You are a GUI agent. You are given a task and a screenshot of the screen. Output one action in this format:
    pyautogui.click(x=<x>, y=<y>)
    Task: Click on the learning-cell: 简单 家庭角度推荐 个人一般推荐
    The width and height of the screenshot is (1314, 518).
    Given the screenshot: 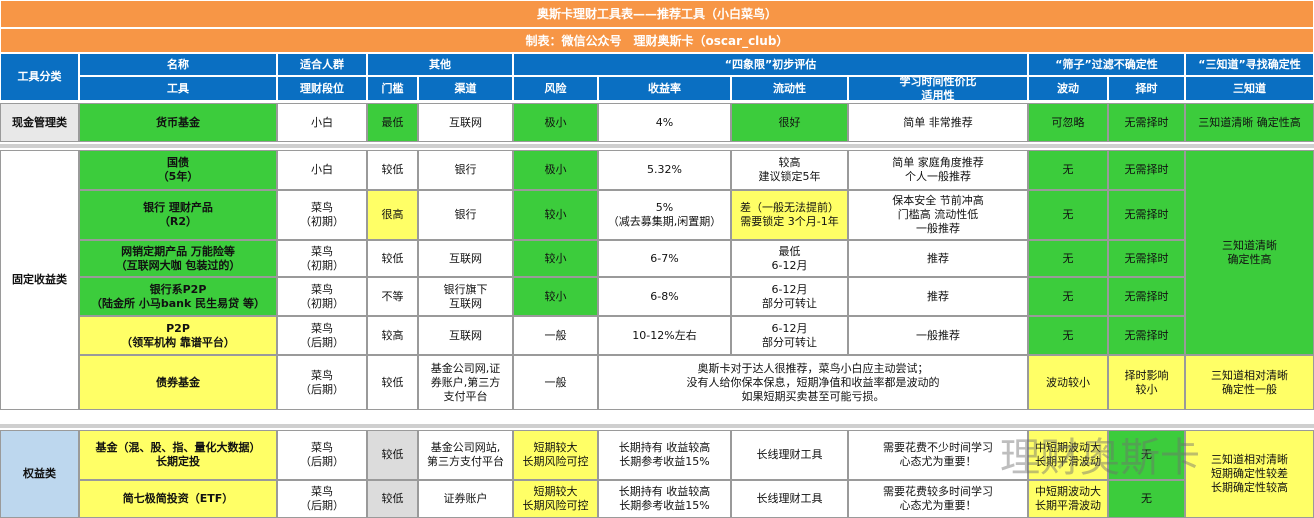 What is the action you would take?
    pyautogui.click(x=938, y=170)
    